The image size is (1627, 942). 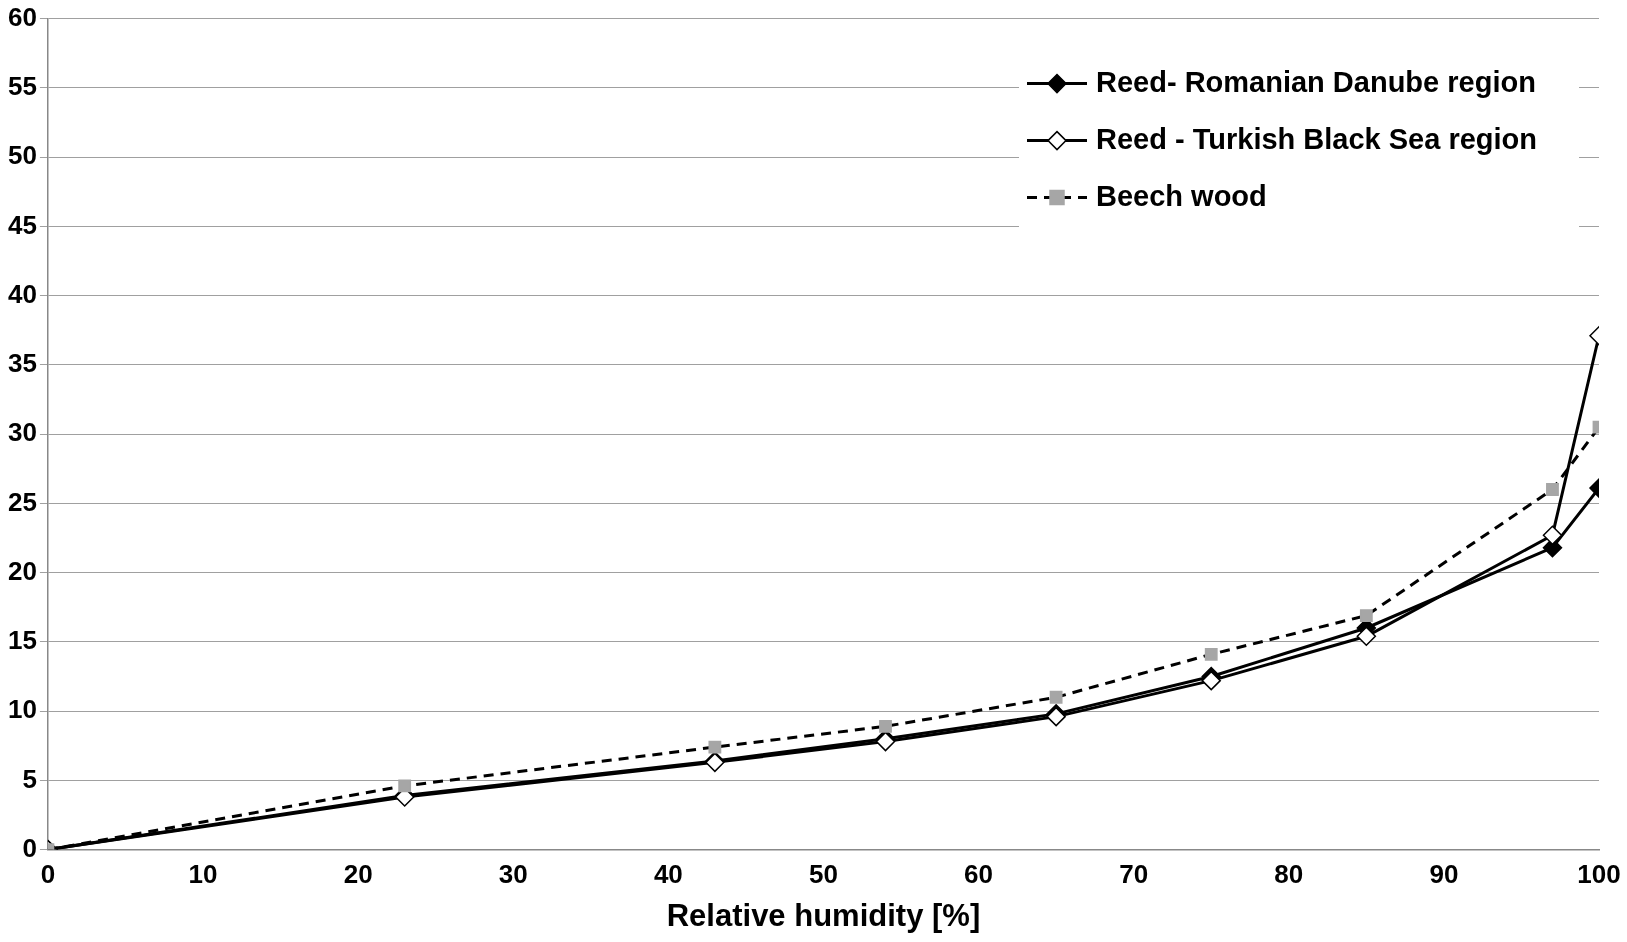 What do you see at coordinates (22, 501) in the screenshot?
I see `y-tick-label: 25` at bounding box center [22, 501].